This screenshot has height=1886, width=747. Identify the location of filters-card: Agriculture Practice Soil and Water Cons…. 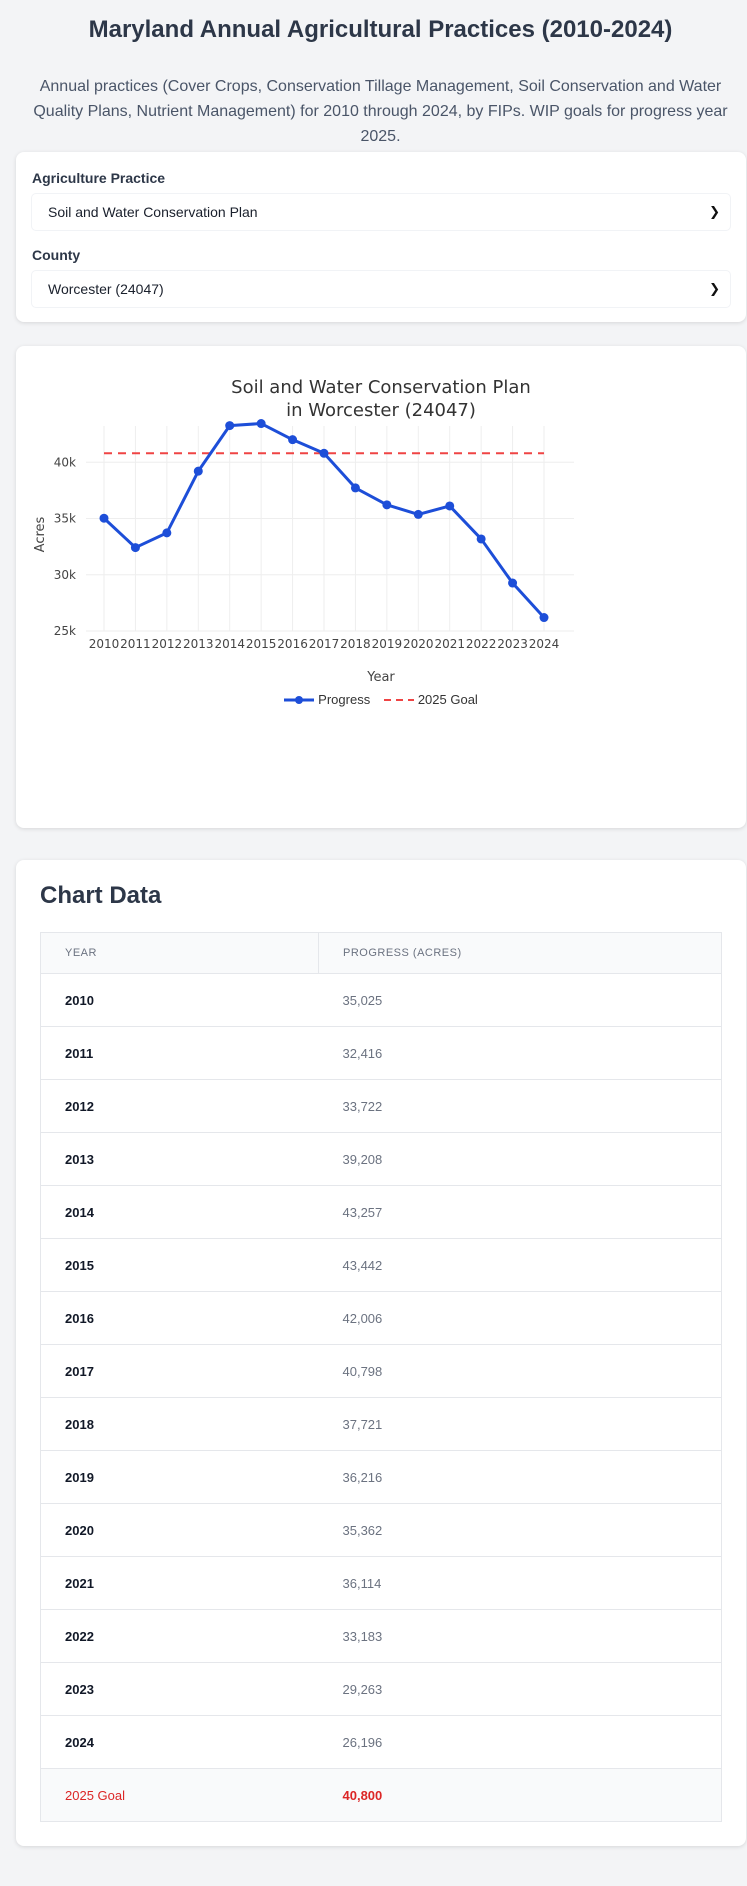
(381, 237).